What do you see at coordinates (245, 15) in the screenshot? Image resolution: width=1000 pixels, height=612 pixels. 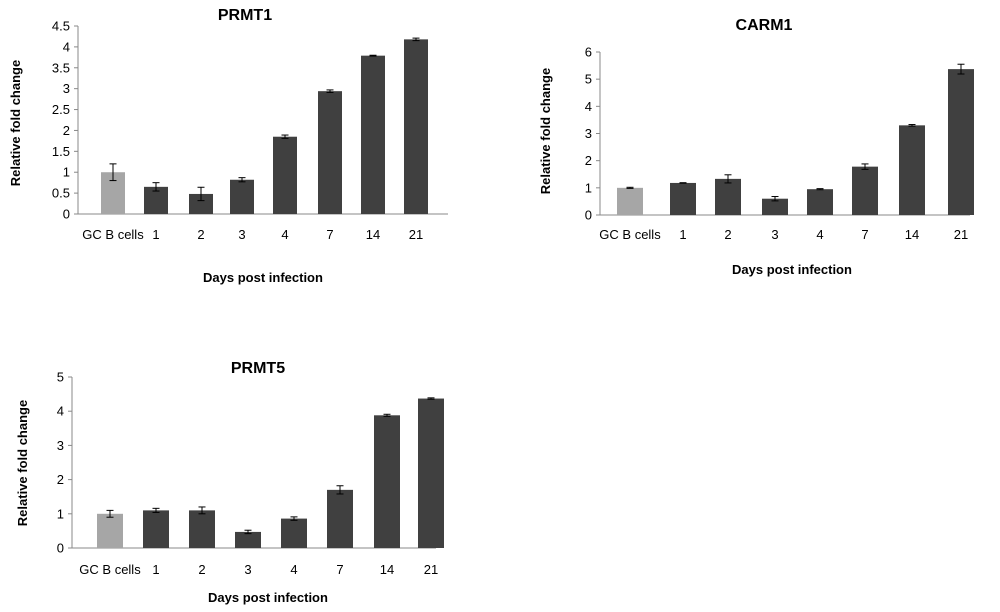 I see `chart-title: PRMT1` at bounding box center [245, 15].